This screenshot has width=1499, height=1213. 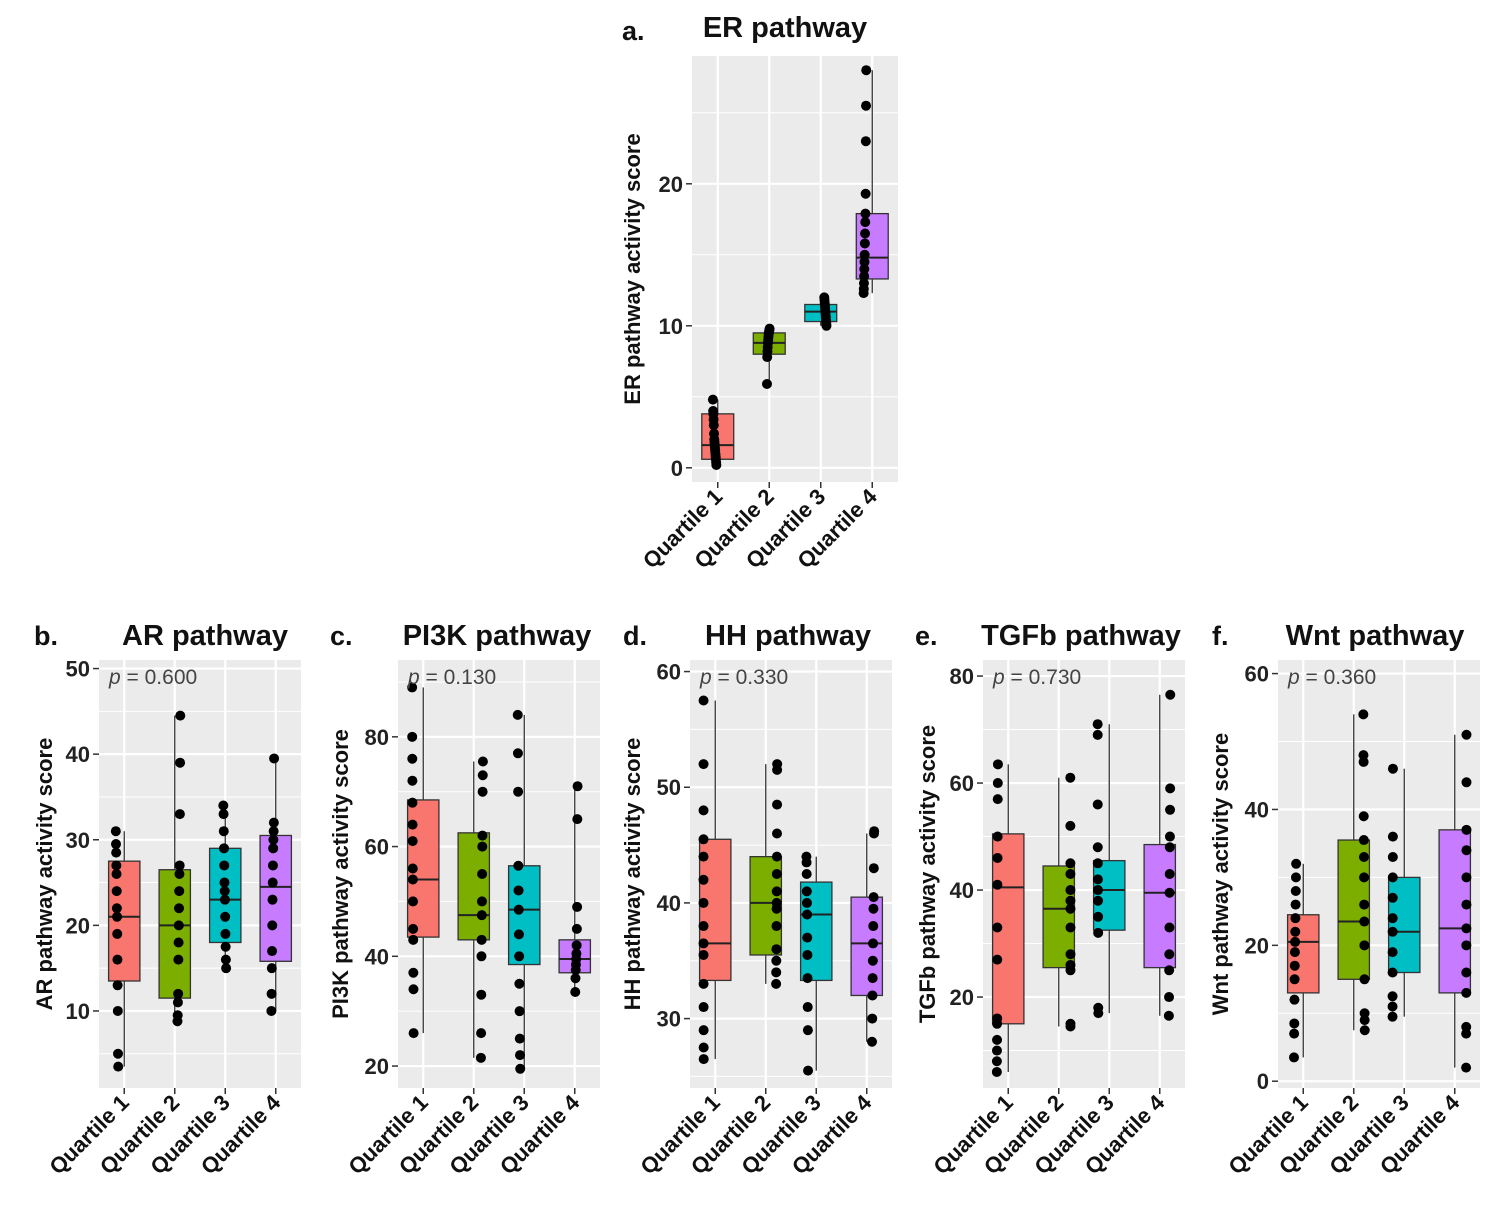 I want to click on y-tick-label: 10, so click(x=671, y=326).